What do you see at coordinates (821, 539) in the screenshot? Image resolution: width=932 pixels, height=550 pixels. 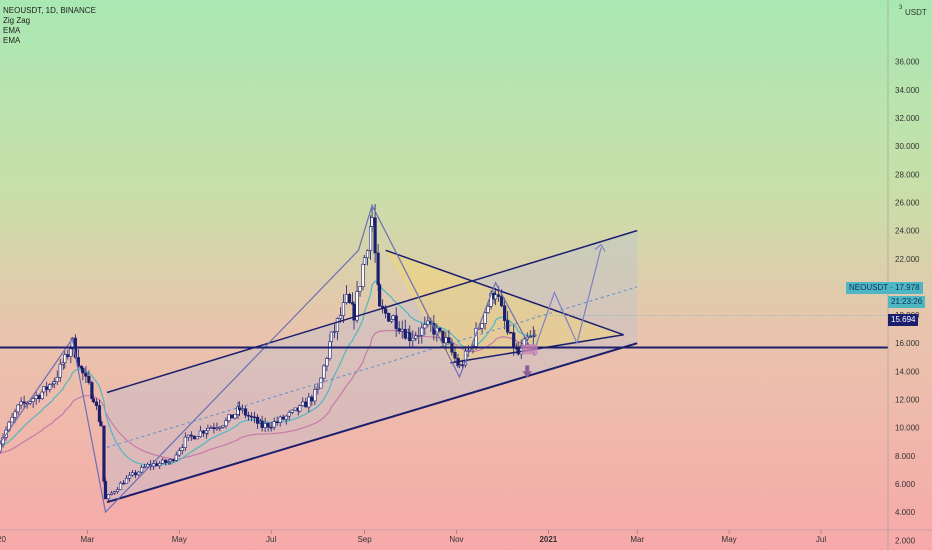 I see `time-tick-label: Jul` at bounding box center [821, 539].